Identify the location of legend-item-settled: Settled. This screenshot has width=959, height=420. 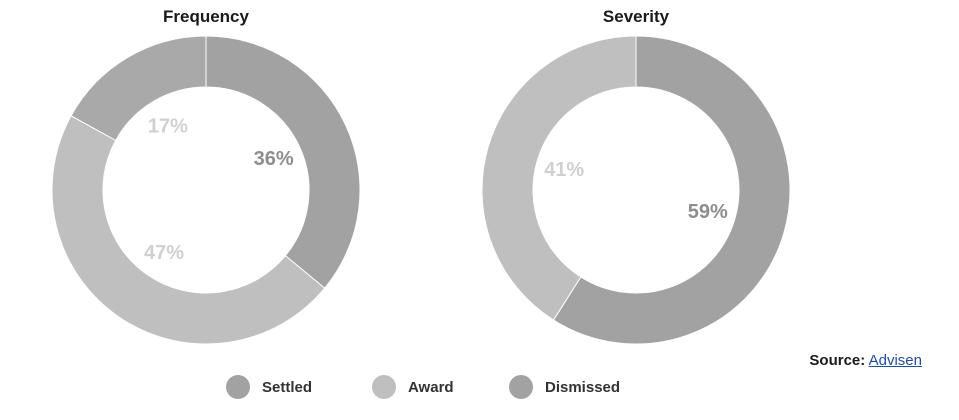
(269, 387).